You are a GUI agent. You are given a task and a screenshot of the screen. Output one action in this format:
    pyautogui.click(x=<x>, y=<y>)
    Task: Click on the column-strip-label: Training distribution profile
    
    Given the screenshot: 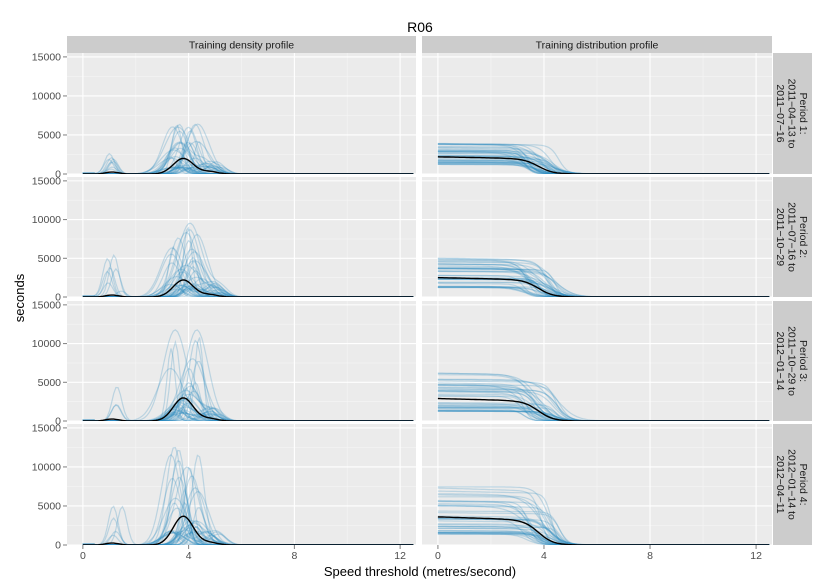 What is the action you would take?
    pyautogui.click(x=597, y=46)
    